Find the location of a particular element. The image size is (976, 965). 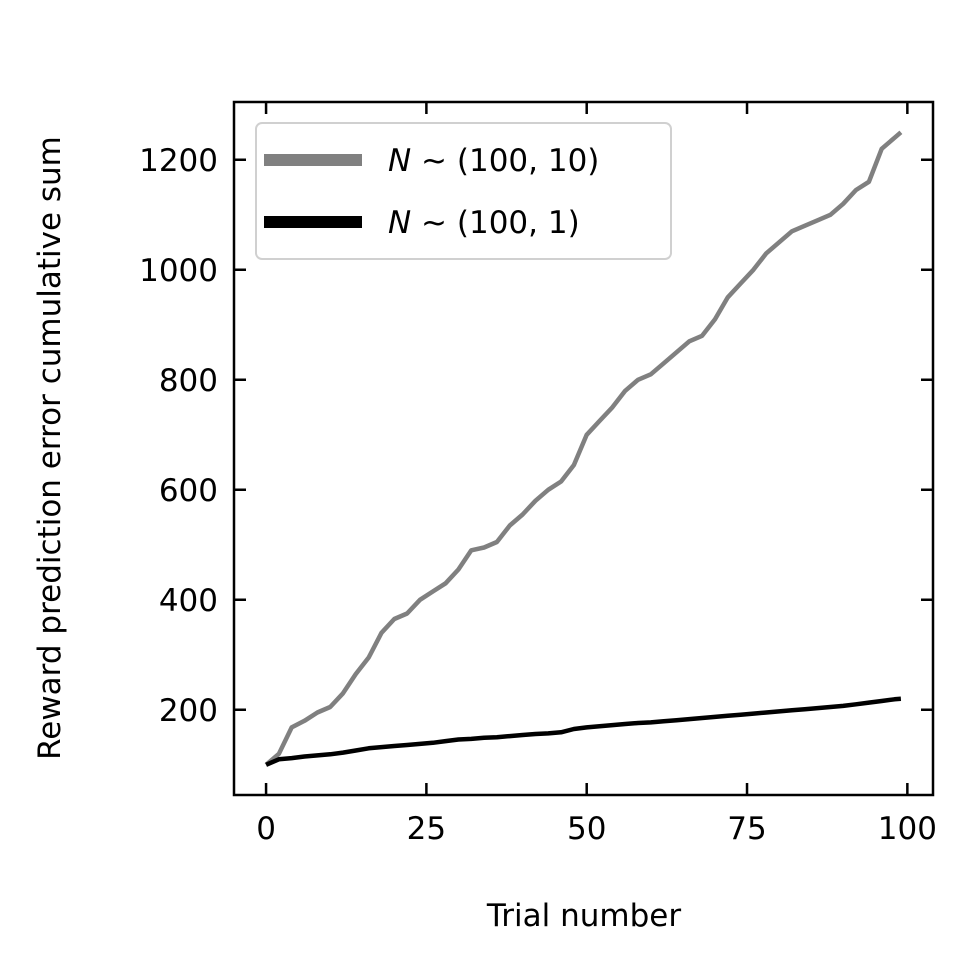

x-tick-label: 0 is located at coordinates (266, 829).